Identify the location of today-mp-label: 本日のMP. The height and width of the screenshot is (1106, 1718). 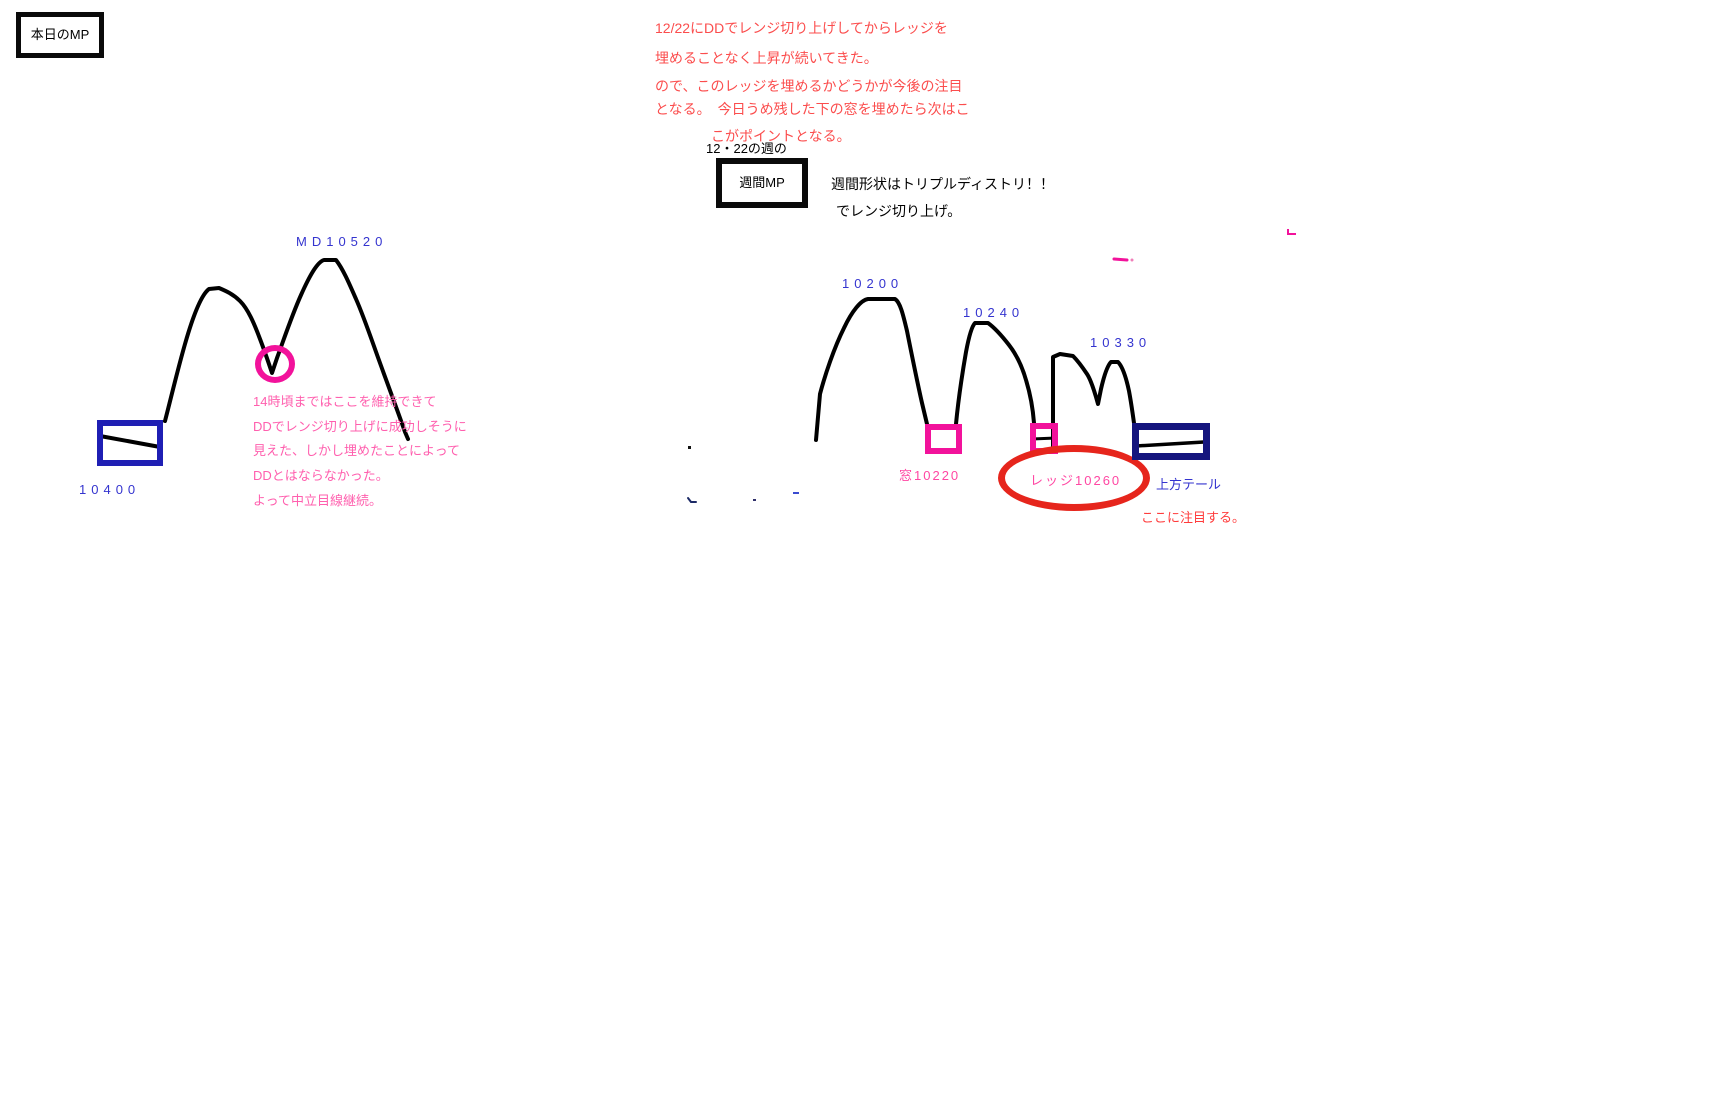
(60, 35).